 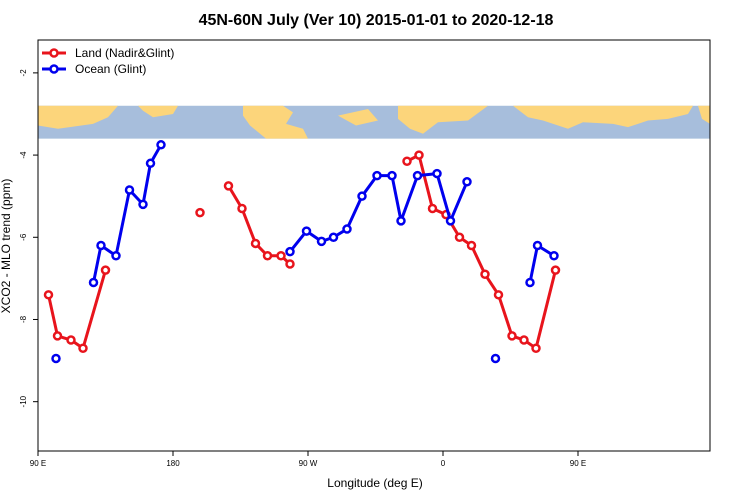 I want to click on x-axis: 90 E 180 90 W 0 90 E, so click(x=308, y=459).